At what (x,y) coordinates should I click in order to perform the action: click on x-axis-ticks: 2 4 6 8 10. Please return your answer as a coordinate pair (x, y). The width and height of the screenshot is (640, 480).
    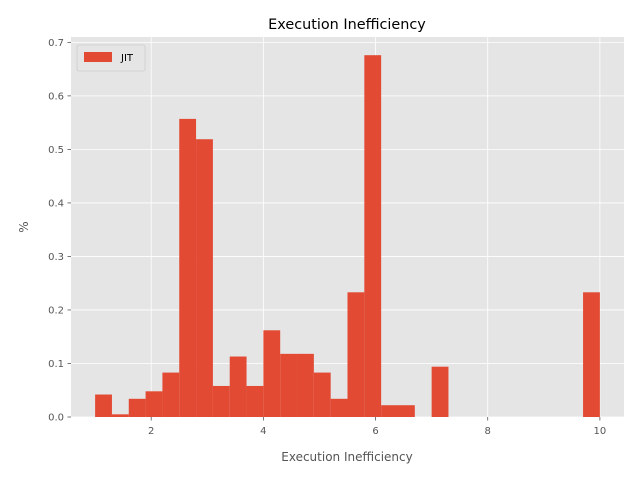
    Looking at the image, I should click on (377, 427).